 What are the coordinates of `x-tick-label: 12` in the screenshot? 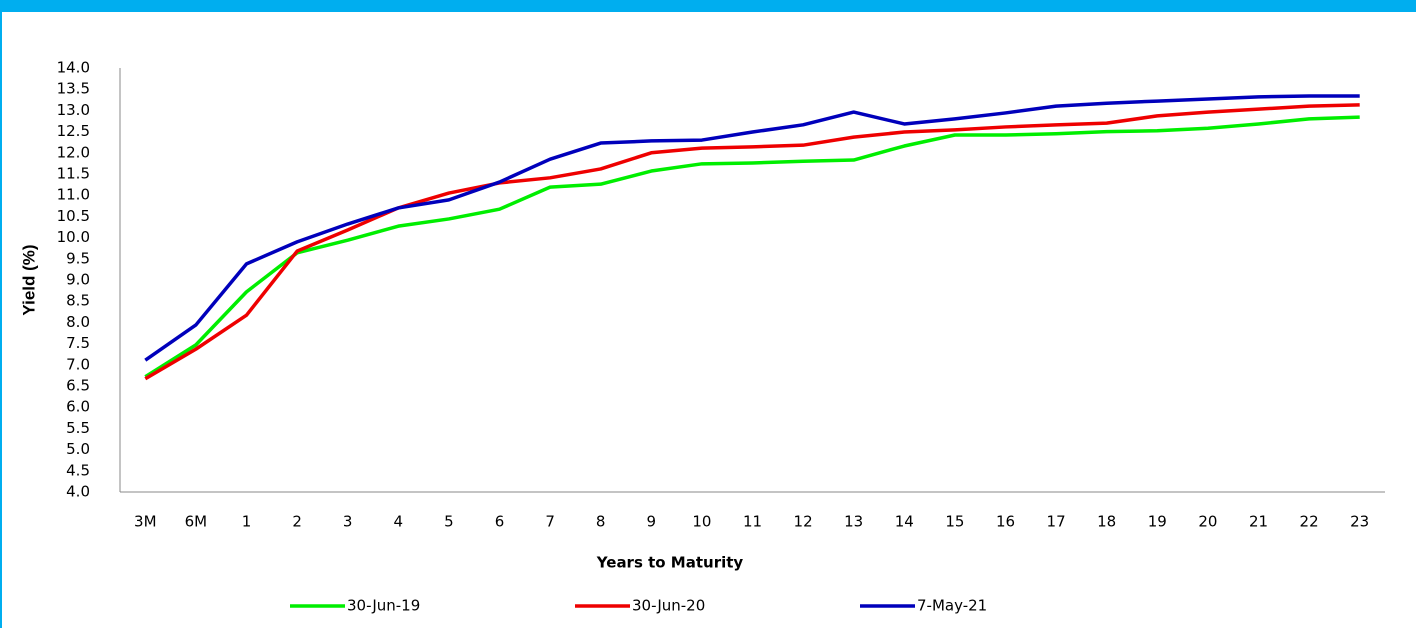 It's located at (803, 522).